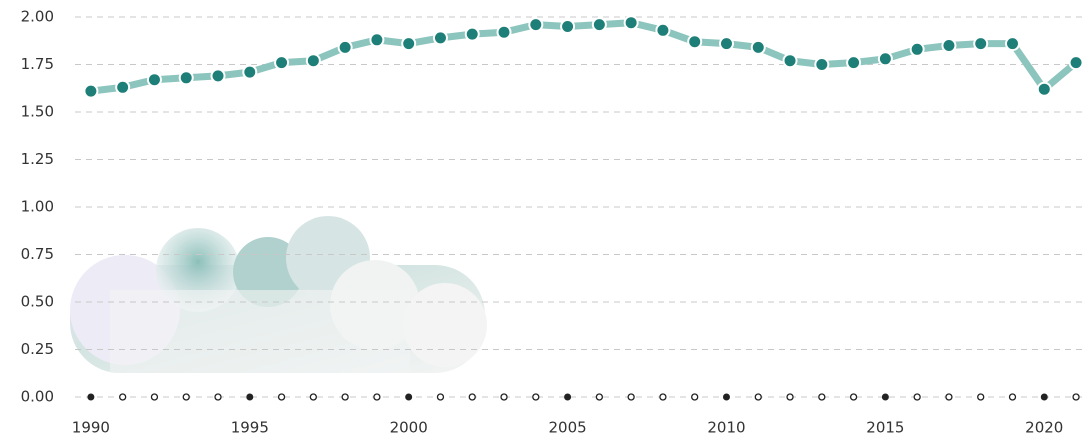  What do you see at coordinates (37, 302) in the screenshot?
I see `y-tick-label: 0.50` at bounding box center [37, 302].